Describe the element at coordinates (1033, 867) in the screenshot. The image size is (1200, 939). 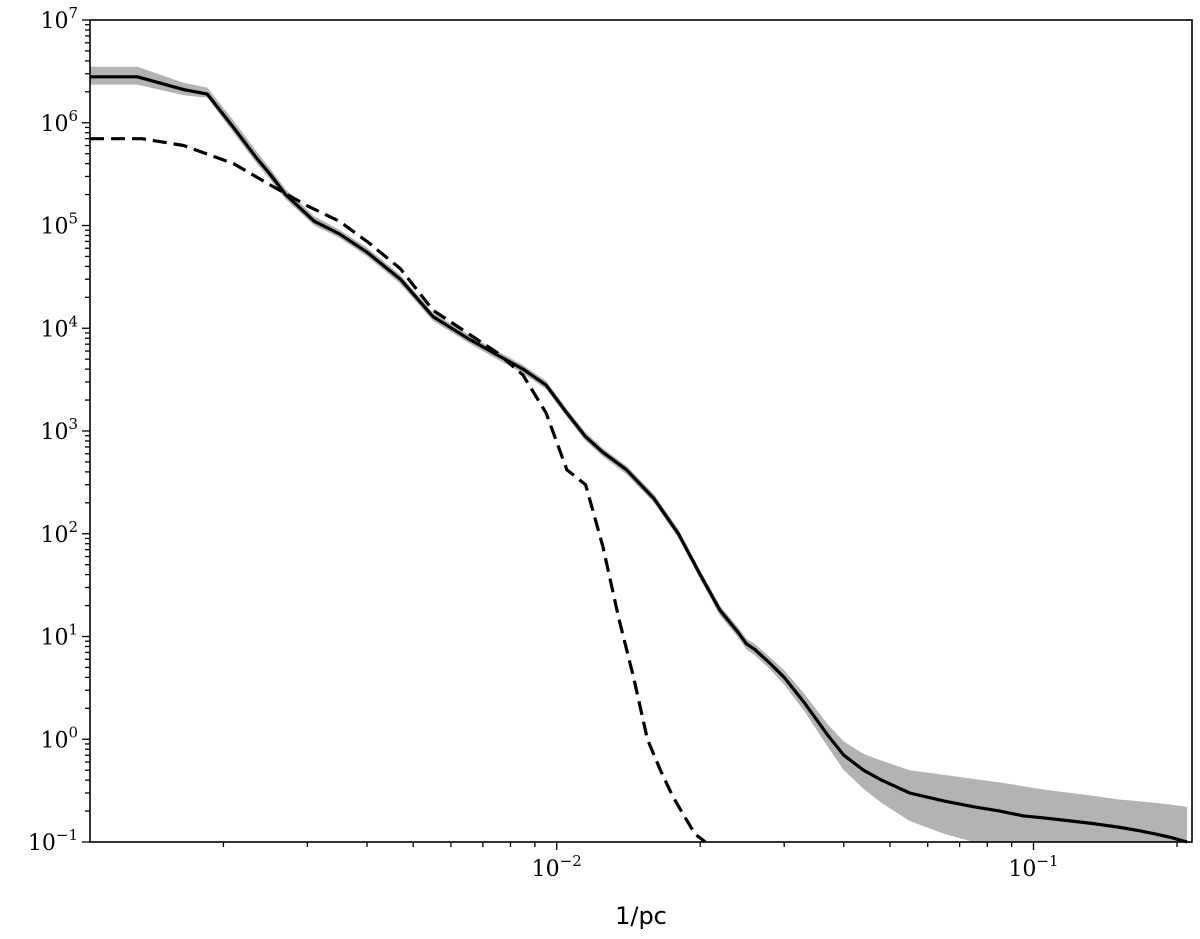
I see `x-tick-label: 10⁻¹` at that location.